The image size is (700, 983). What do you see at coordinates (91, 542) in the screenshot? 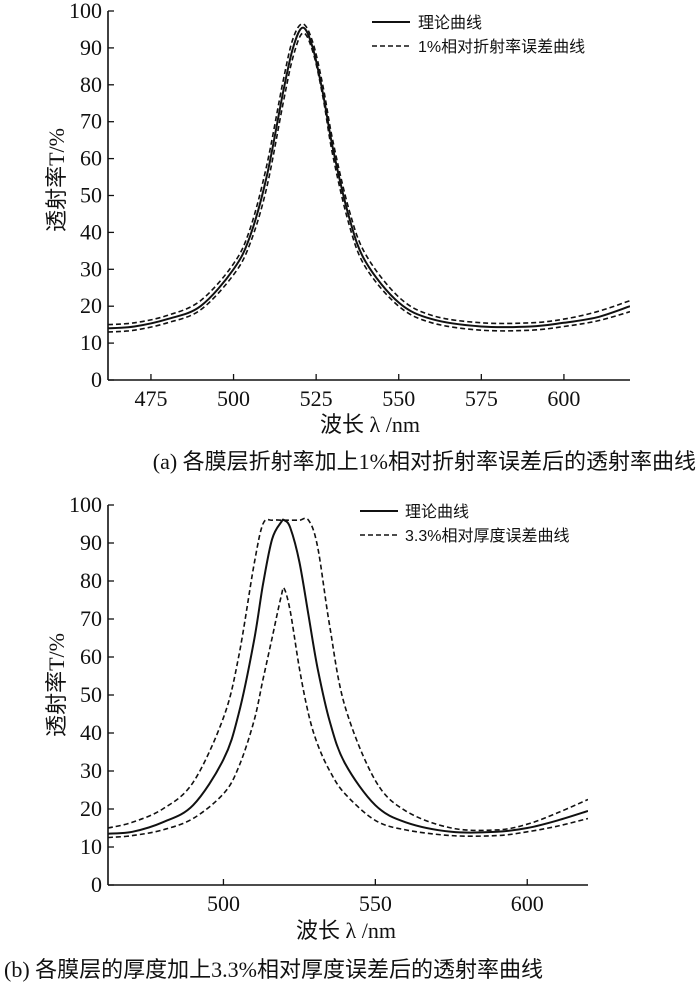
I see `y-tick-label-b: 90` at bounding box center [91, 542].